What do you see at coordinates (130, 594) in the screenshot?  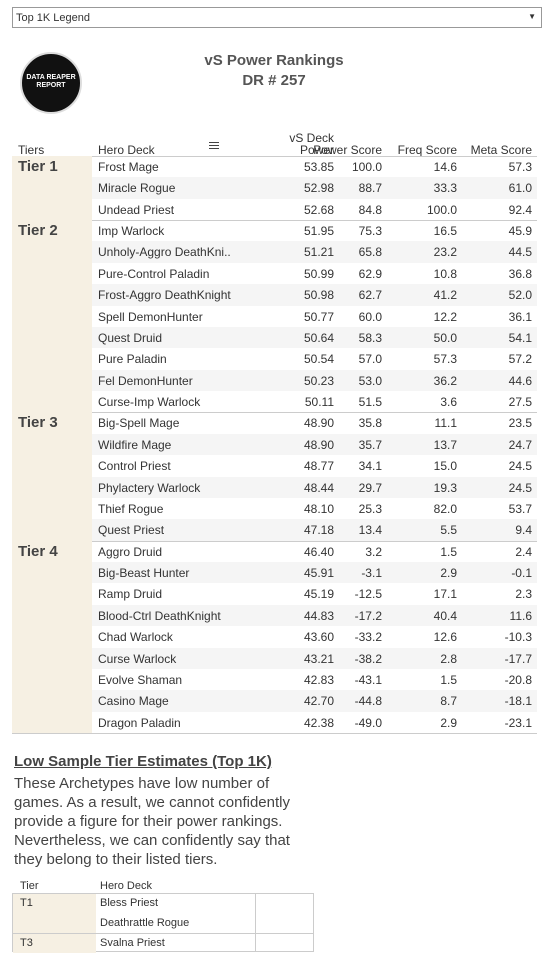 I see `deck-name: Ramp Druid` at bounding box center [130, 594].